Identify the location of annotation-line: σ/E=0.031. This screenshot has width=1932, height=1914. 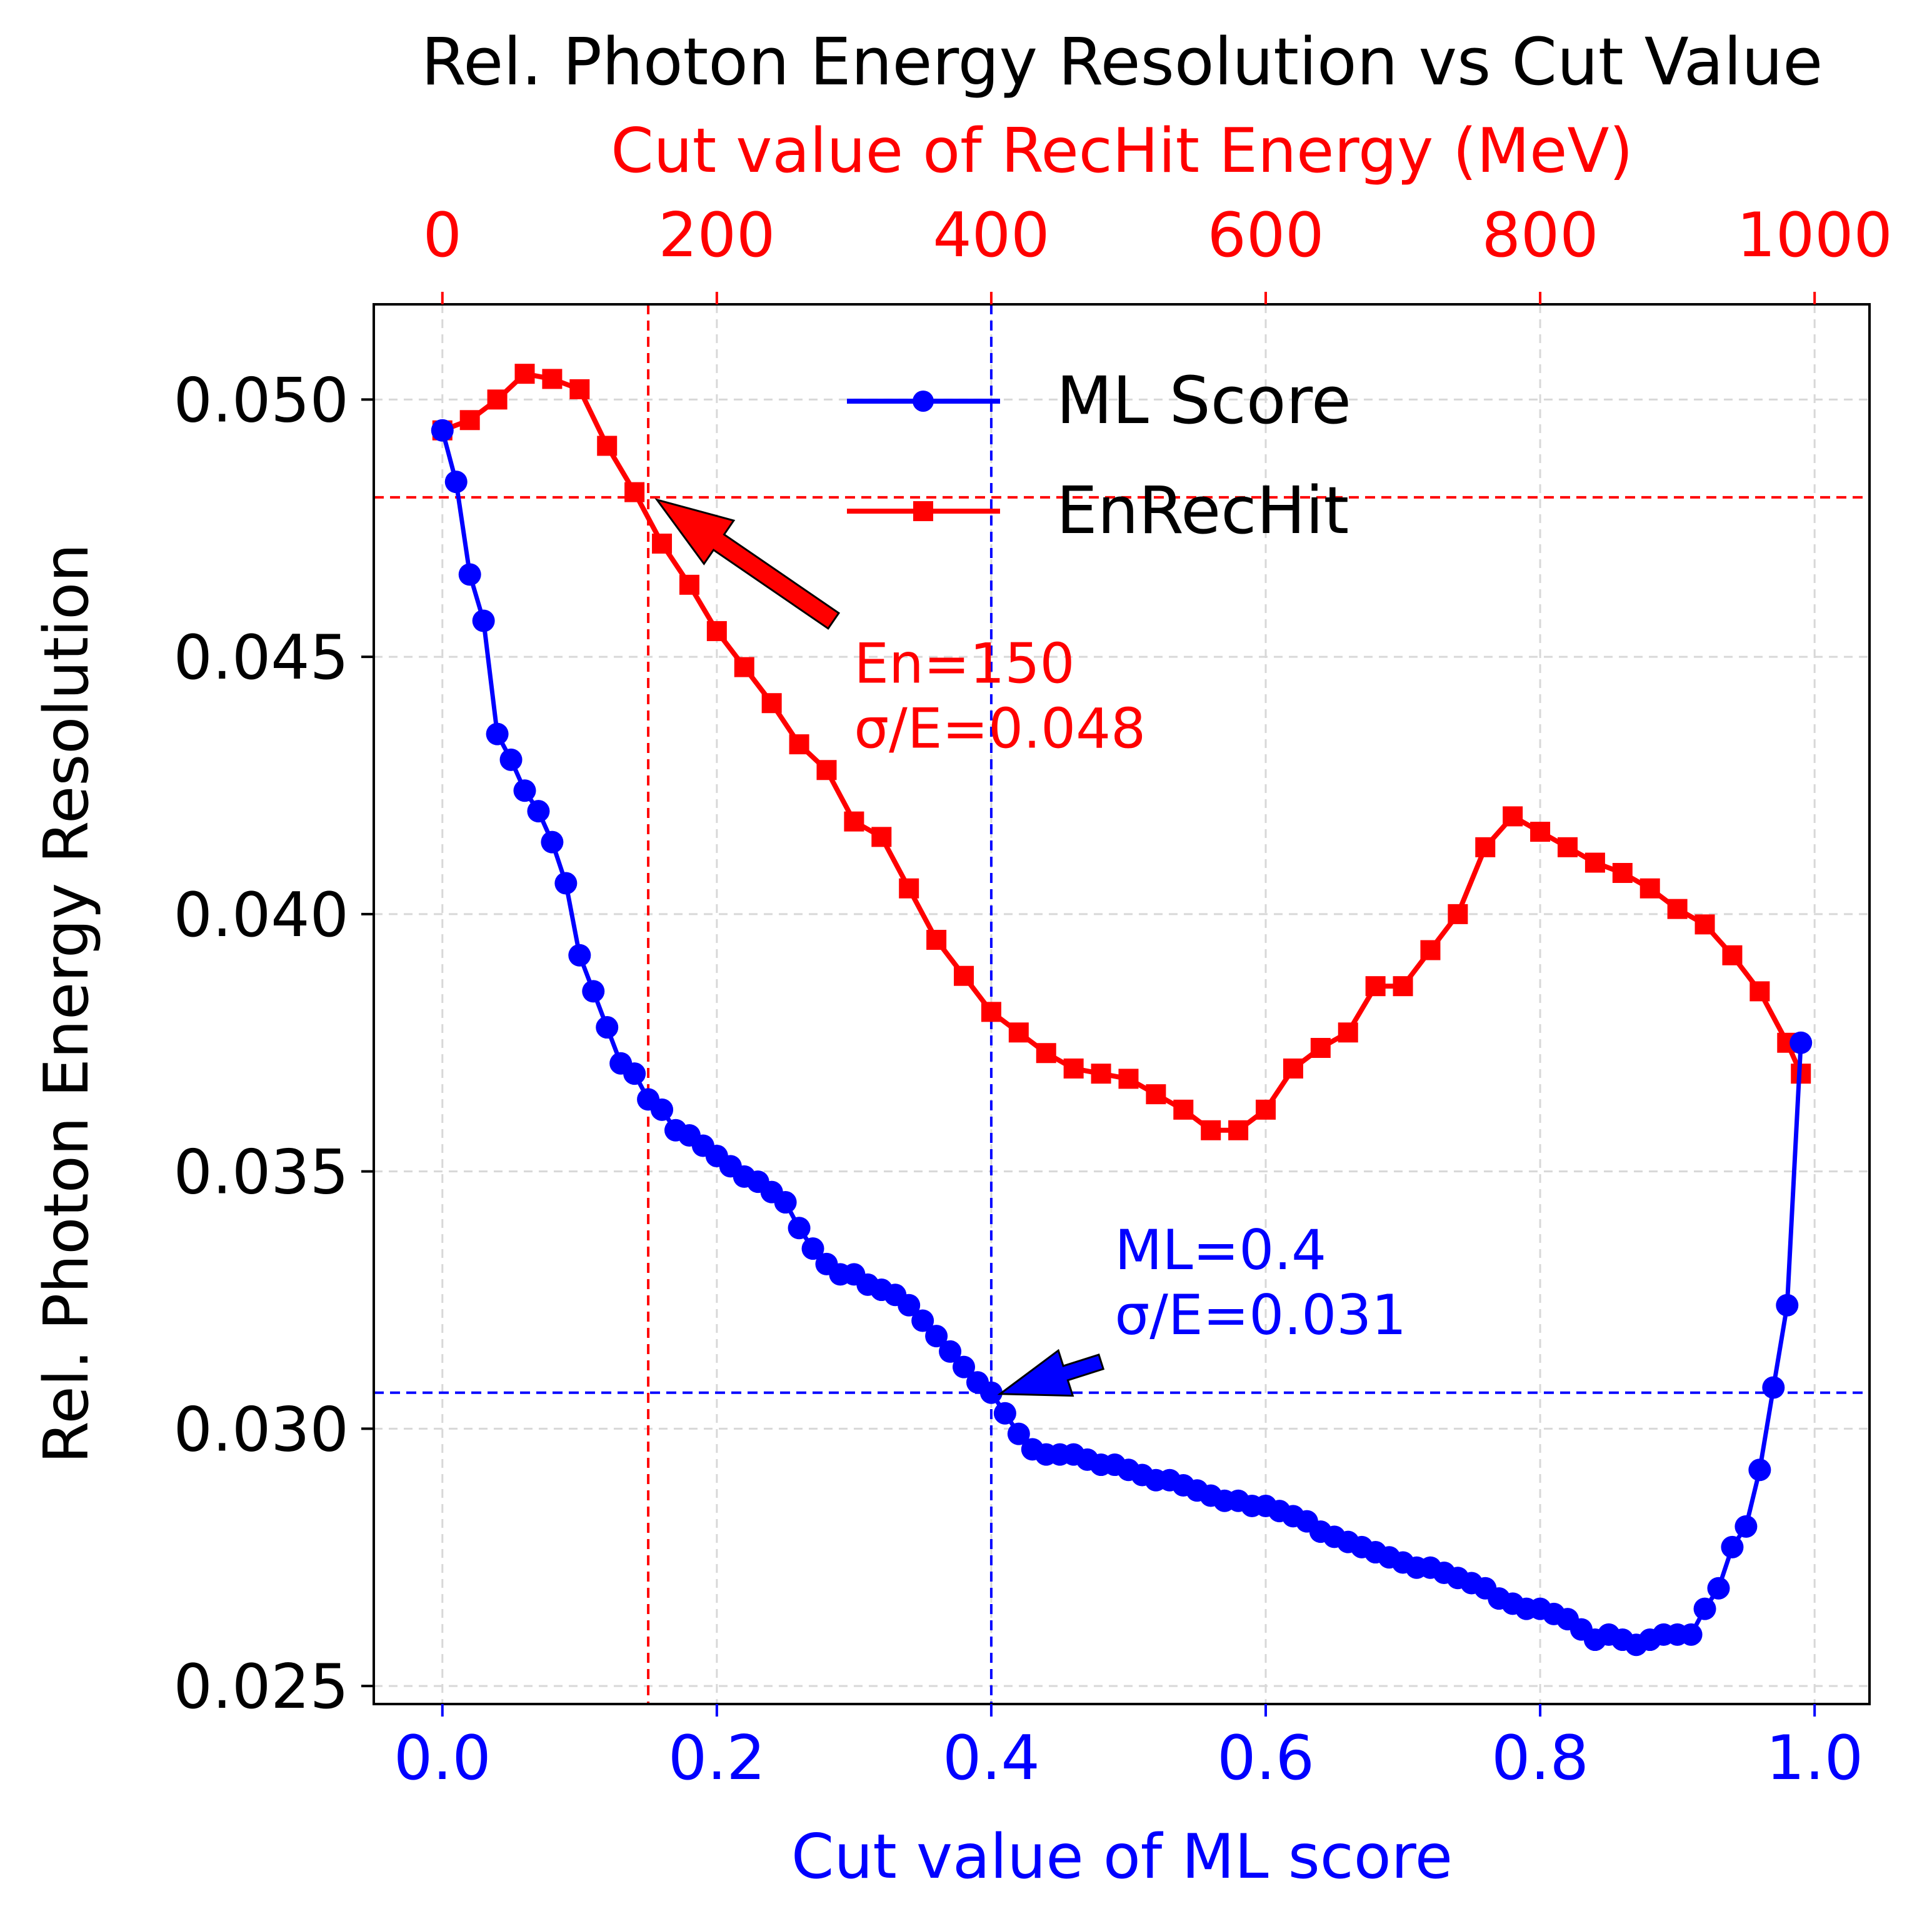
(1261, 1315).